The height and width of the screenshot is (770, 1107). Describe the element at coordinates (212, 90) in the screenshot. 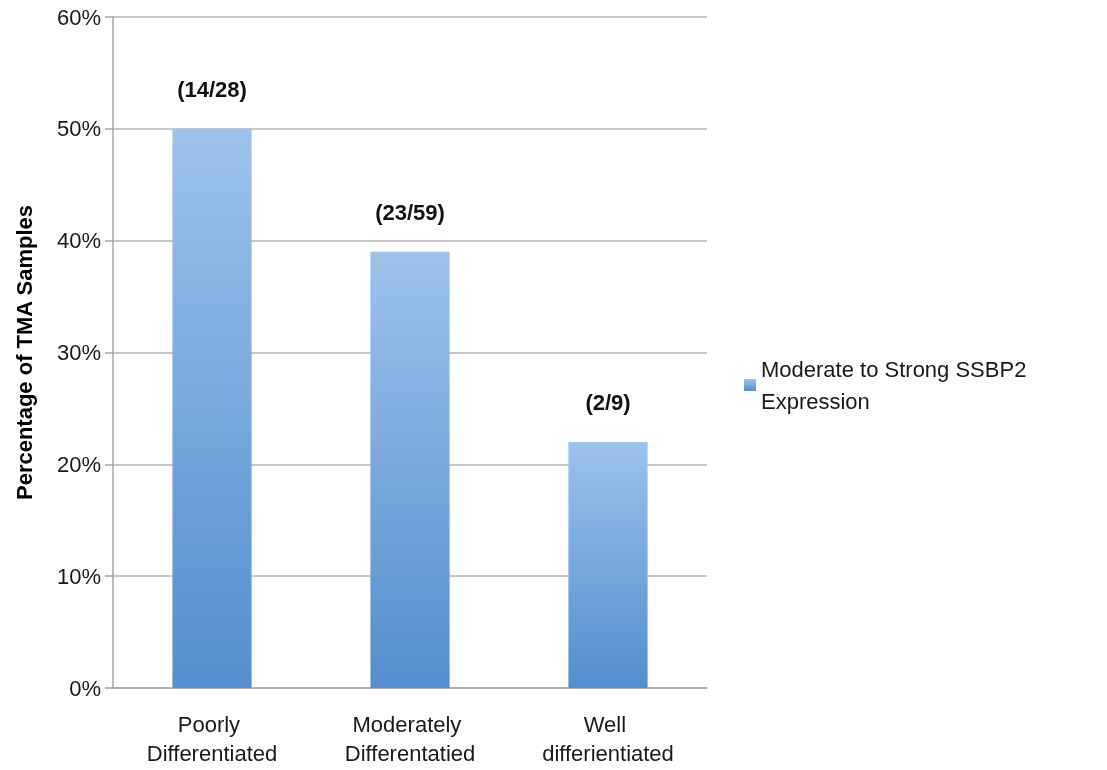

I see `data-label: (14/28)` at that location.